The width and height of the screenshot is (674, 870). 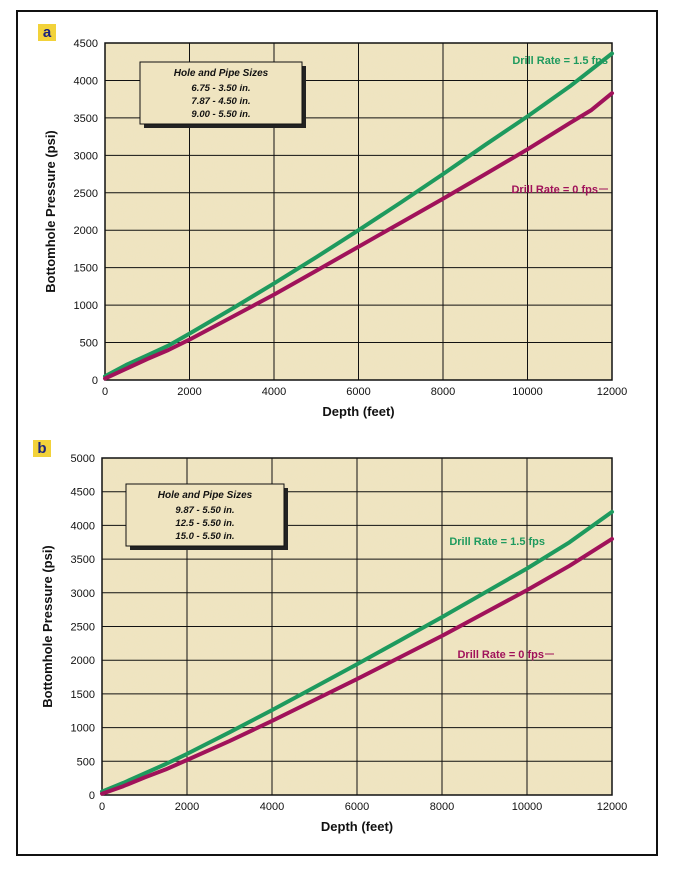 I want to click on hole-pipe-size-item: 9.87 - 5.50 in., so click(x=204, y=510).